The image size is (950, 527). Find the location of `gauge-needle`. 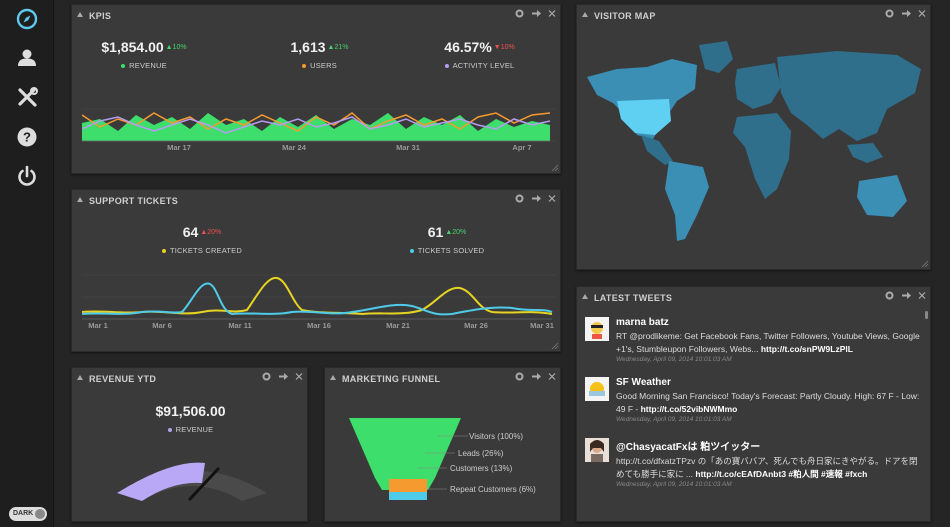

gauge-needle is located at coordinates (204, 484).